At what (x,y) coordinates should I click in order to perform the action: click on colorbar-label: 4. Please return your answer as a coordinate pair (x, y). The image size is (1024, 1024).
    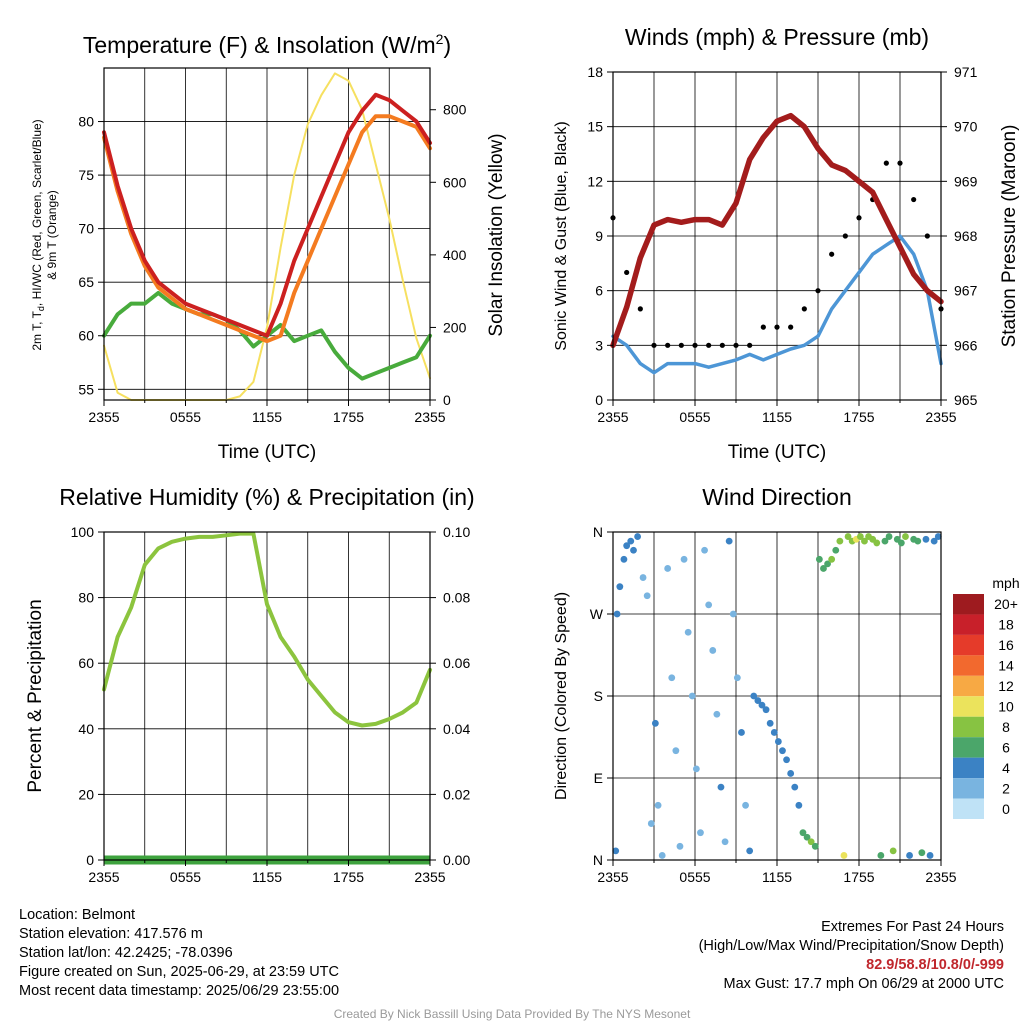
    Looking at the image, I should click on (1006, 768).